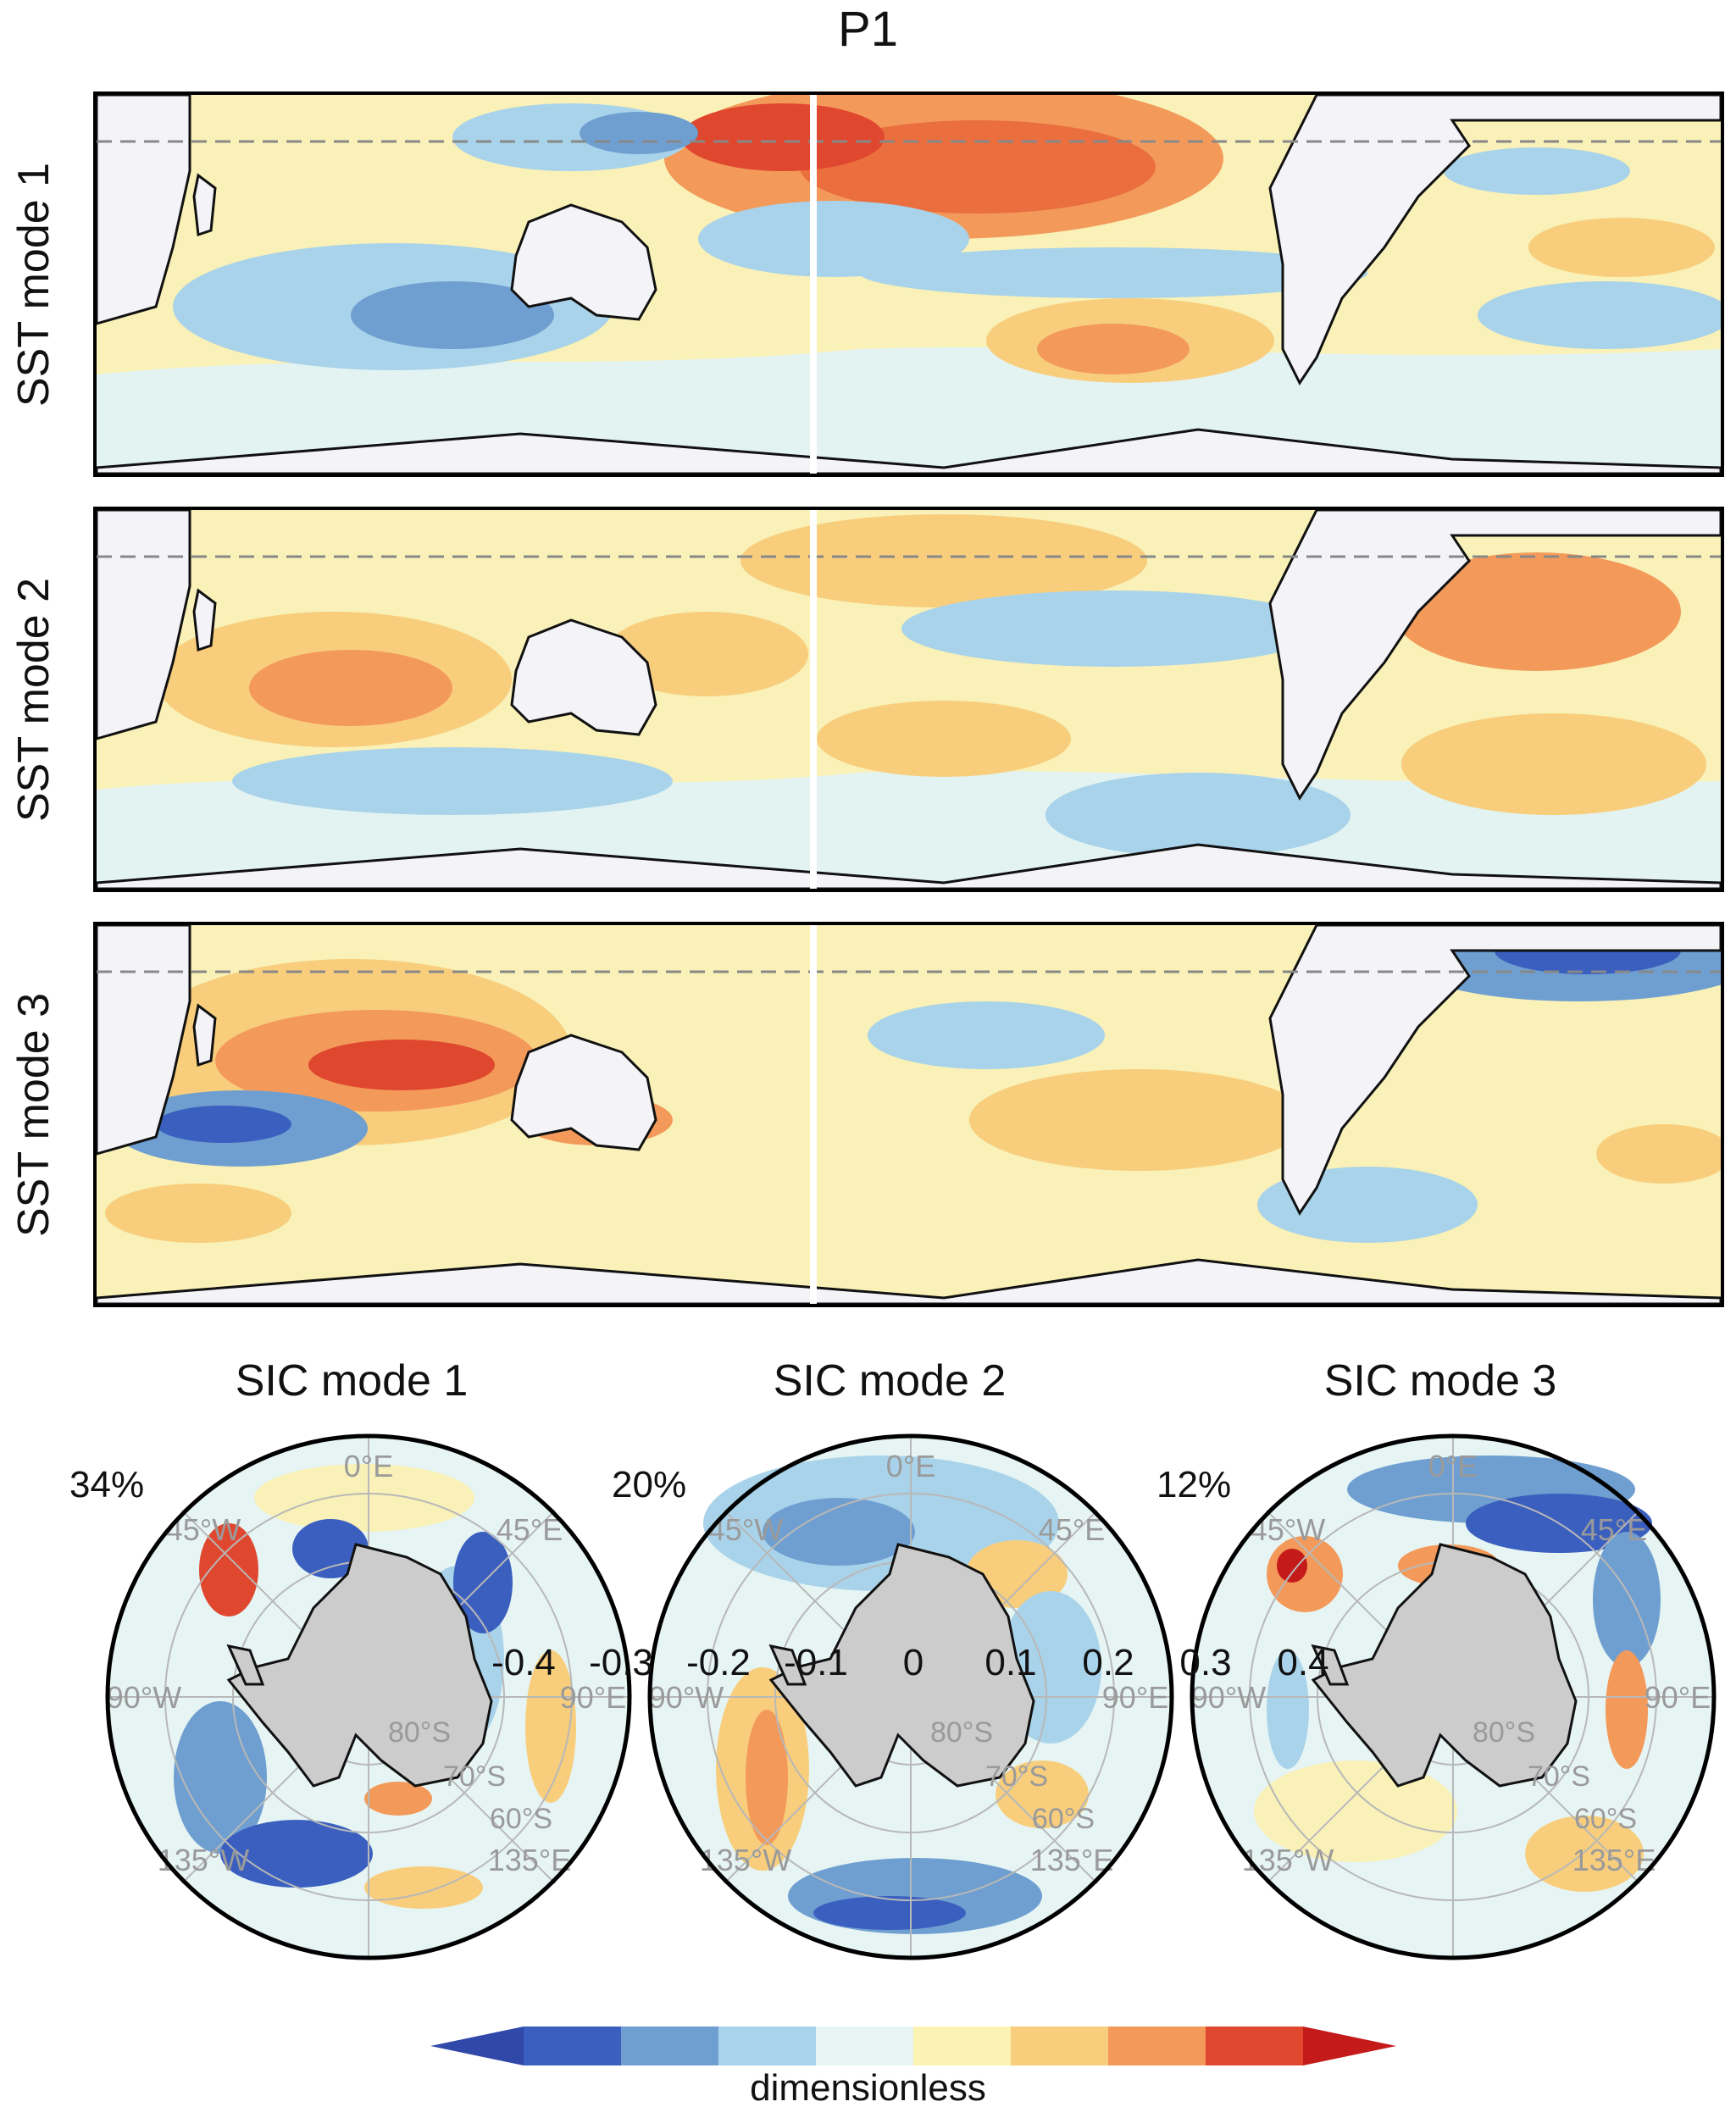 The image size is (1736, 2118). I want to click on colorbar-tick: 0.3, so click(1205, 1662).